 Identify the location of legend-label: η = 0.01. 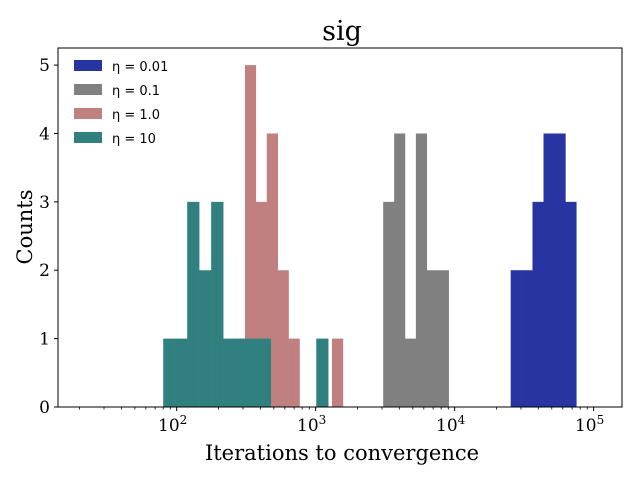
(140, 67).